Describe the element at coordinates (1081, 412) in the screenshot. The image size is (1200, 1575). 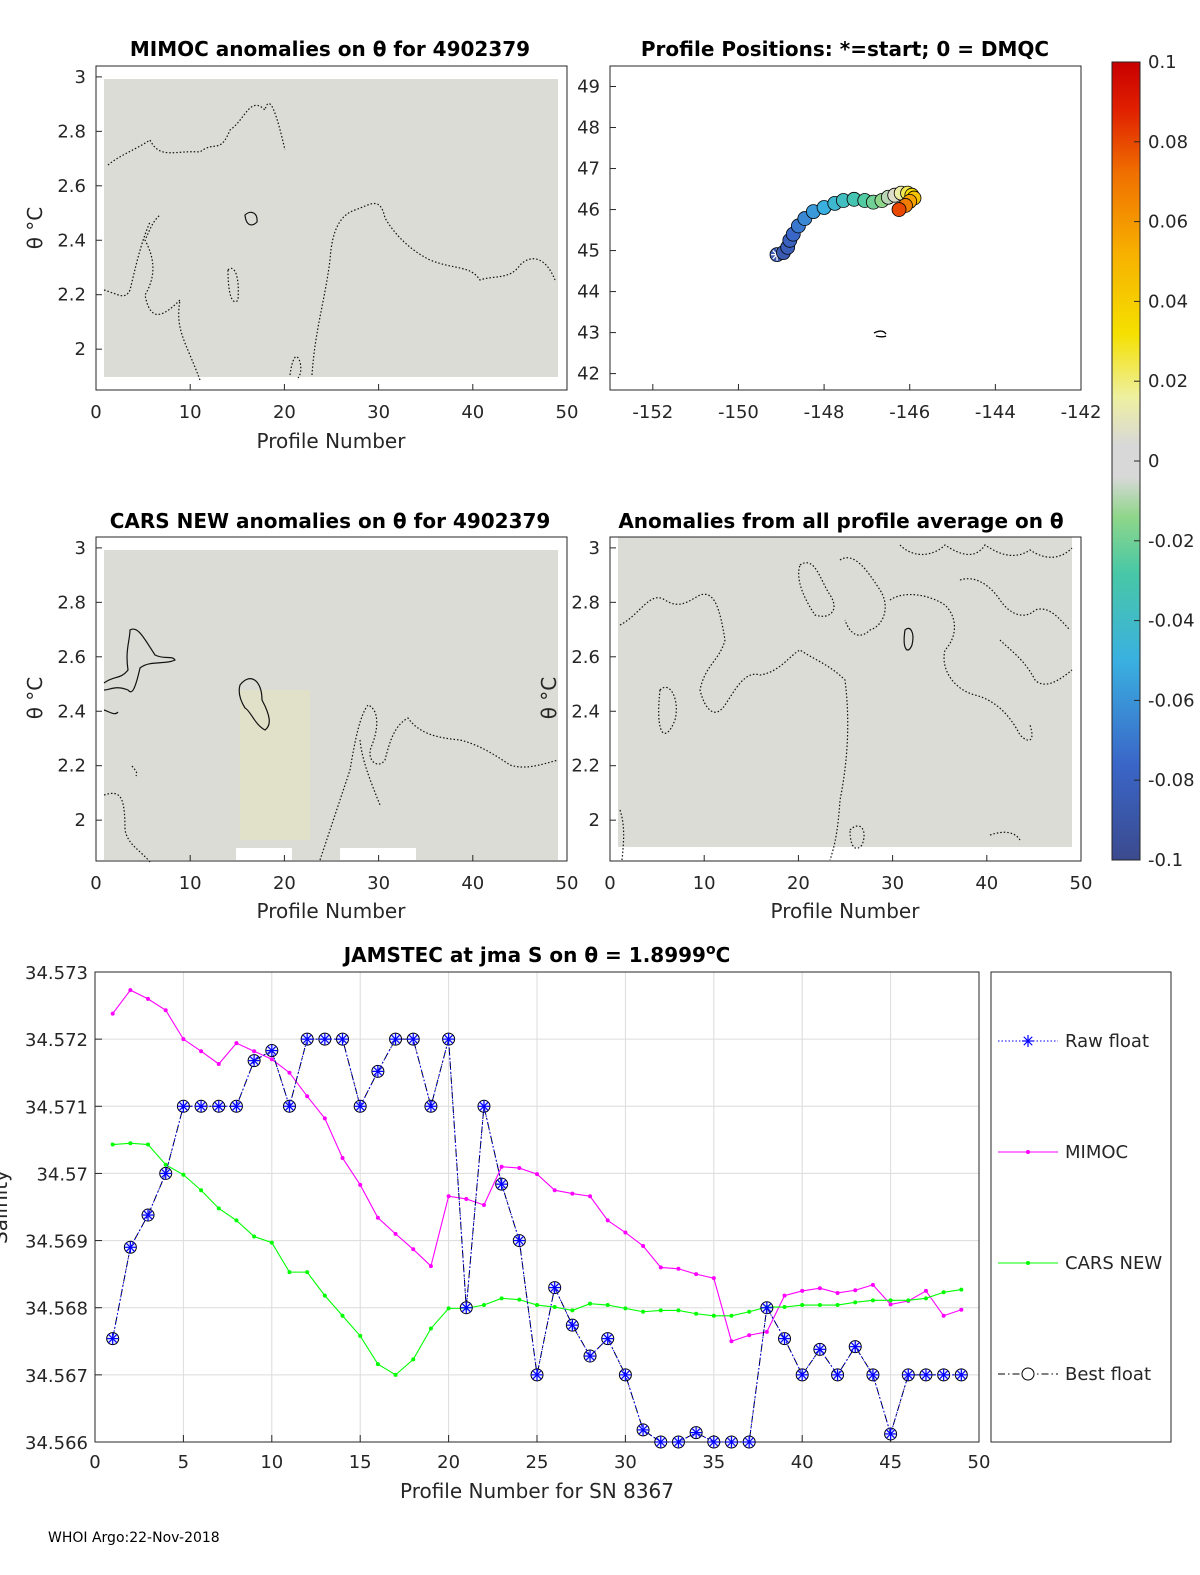
I see `x-tick-label: -142` at that location.